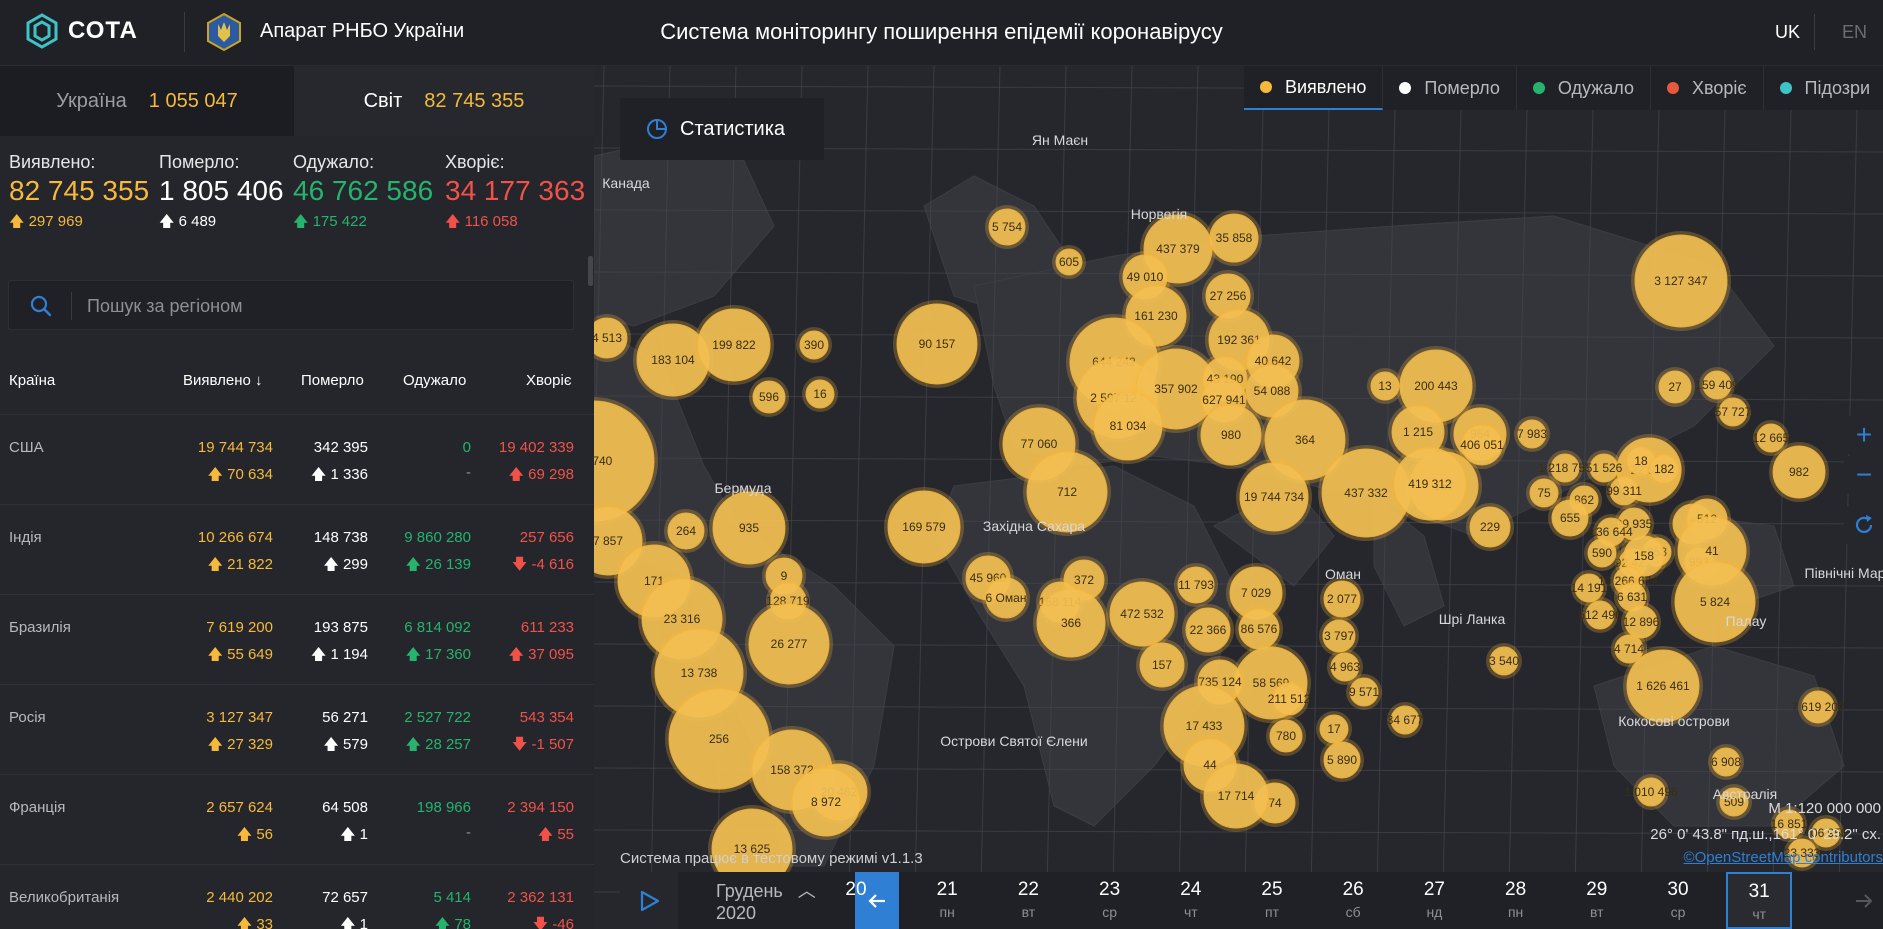 This screenshot has width=1883, height=929. Describe the element at coordinates (1707, 88) in the screenshot. I see `legend-item: Хворіє` at that location.